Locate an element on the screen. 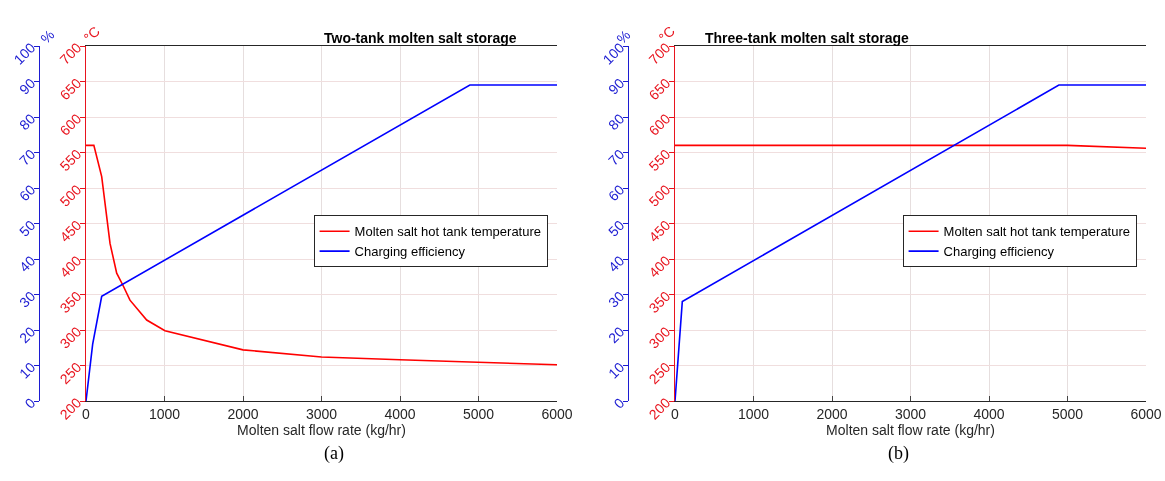 This screenshot has height=481, width=1165. y2-axis-title: % is located at coordinates (47, 36).